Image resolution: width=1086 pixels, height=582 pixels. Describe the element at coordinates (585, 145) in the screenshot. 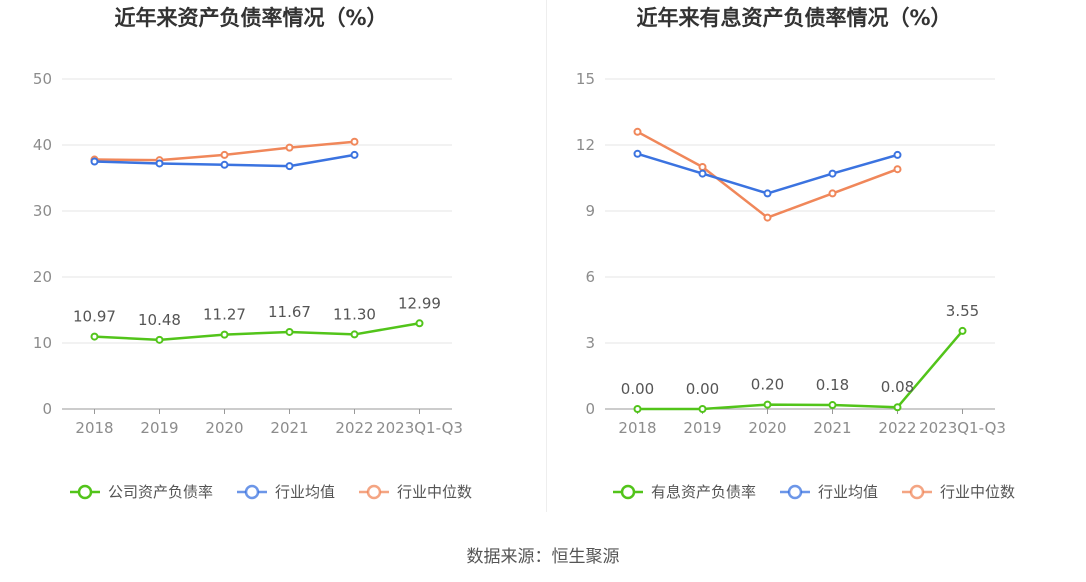

I see `y-tick-label: 12` at that location.